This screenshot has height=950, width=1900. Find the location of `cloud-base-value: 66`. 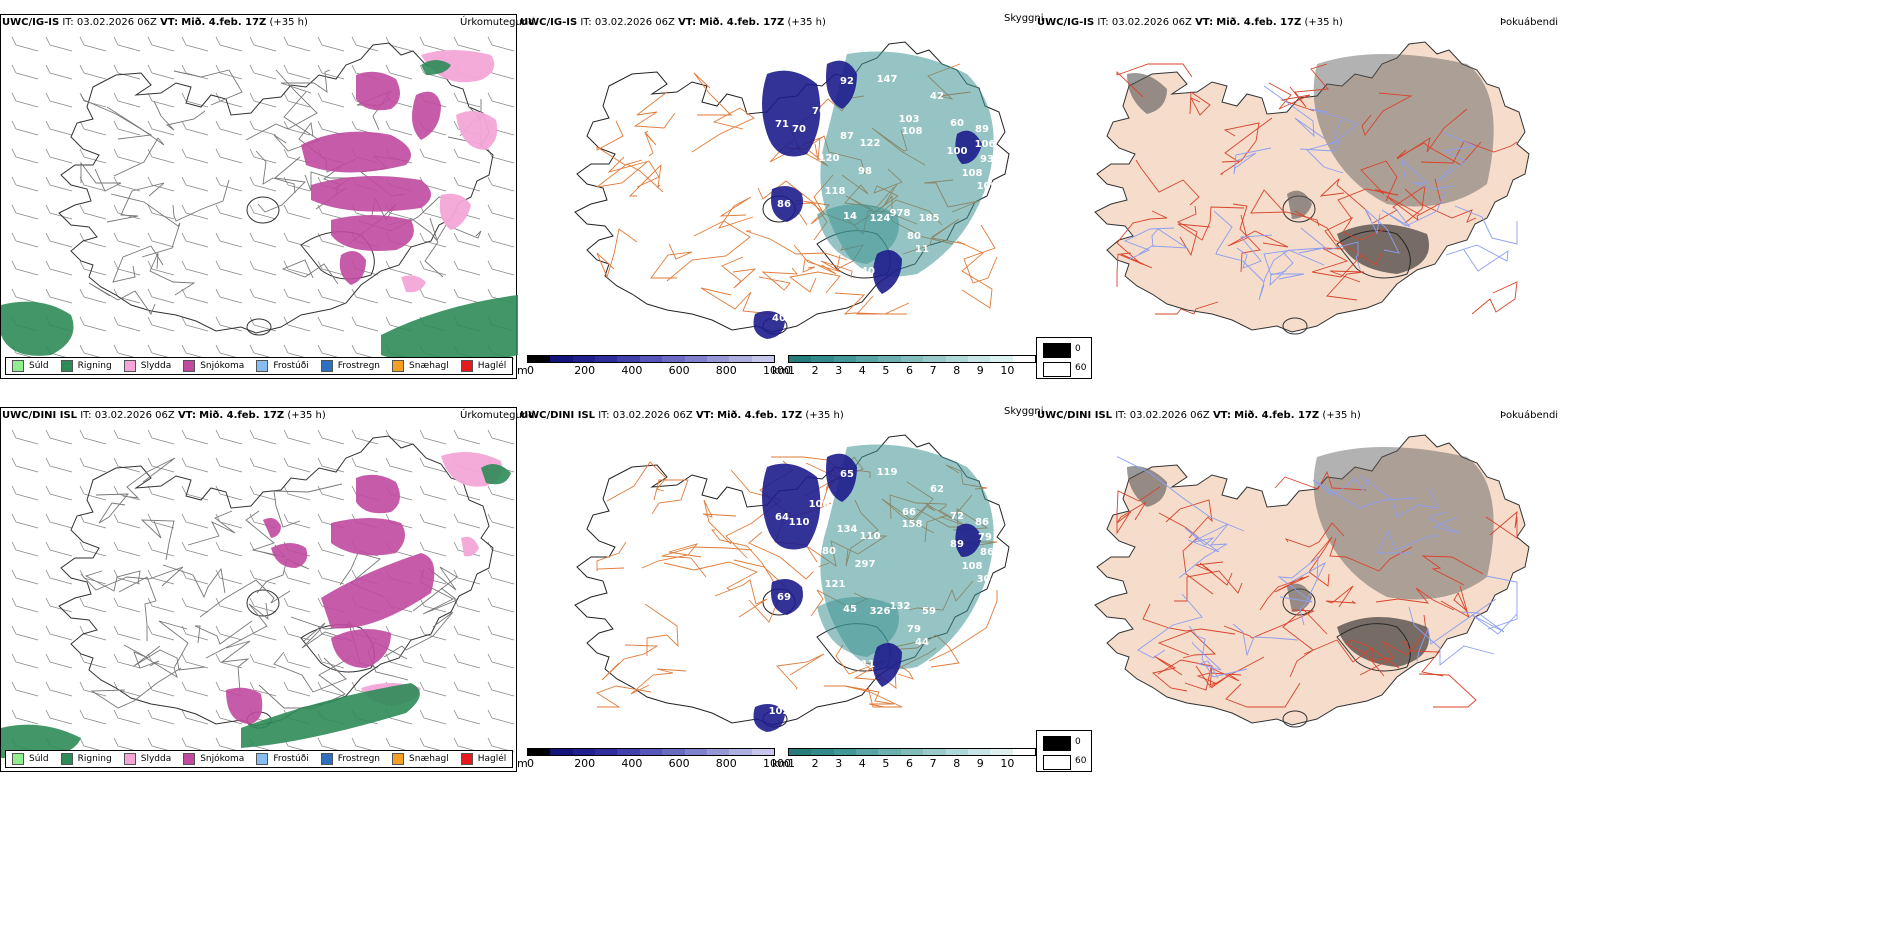

cloud-base-value: 66 is located at coordinates (909, 512).